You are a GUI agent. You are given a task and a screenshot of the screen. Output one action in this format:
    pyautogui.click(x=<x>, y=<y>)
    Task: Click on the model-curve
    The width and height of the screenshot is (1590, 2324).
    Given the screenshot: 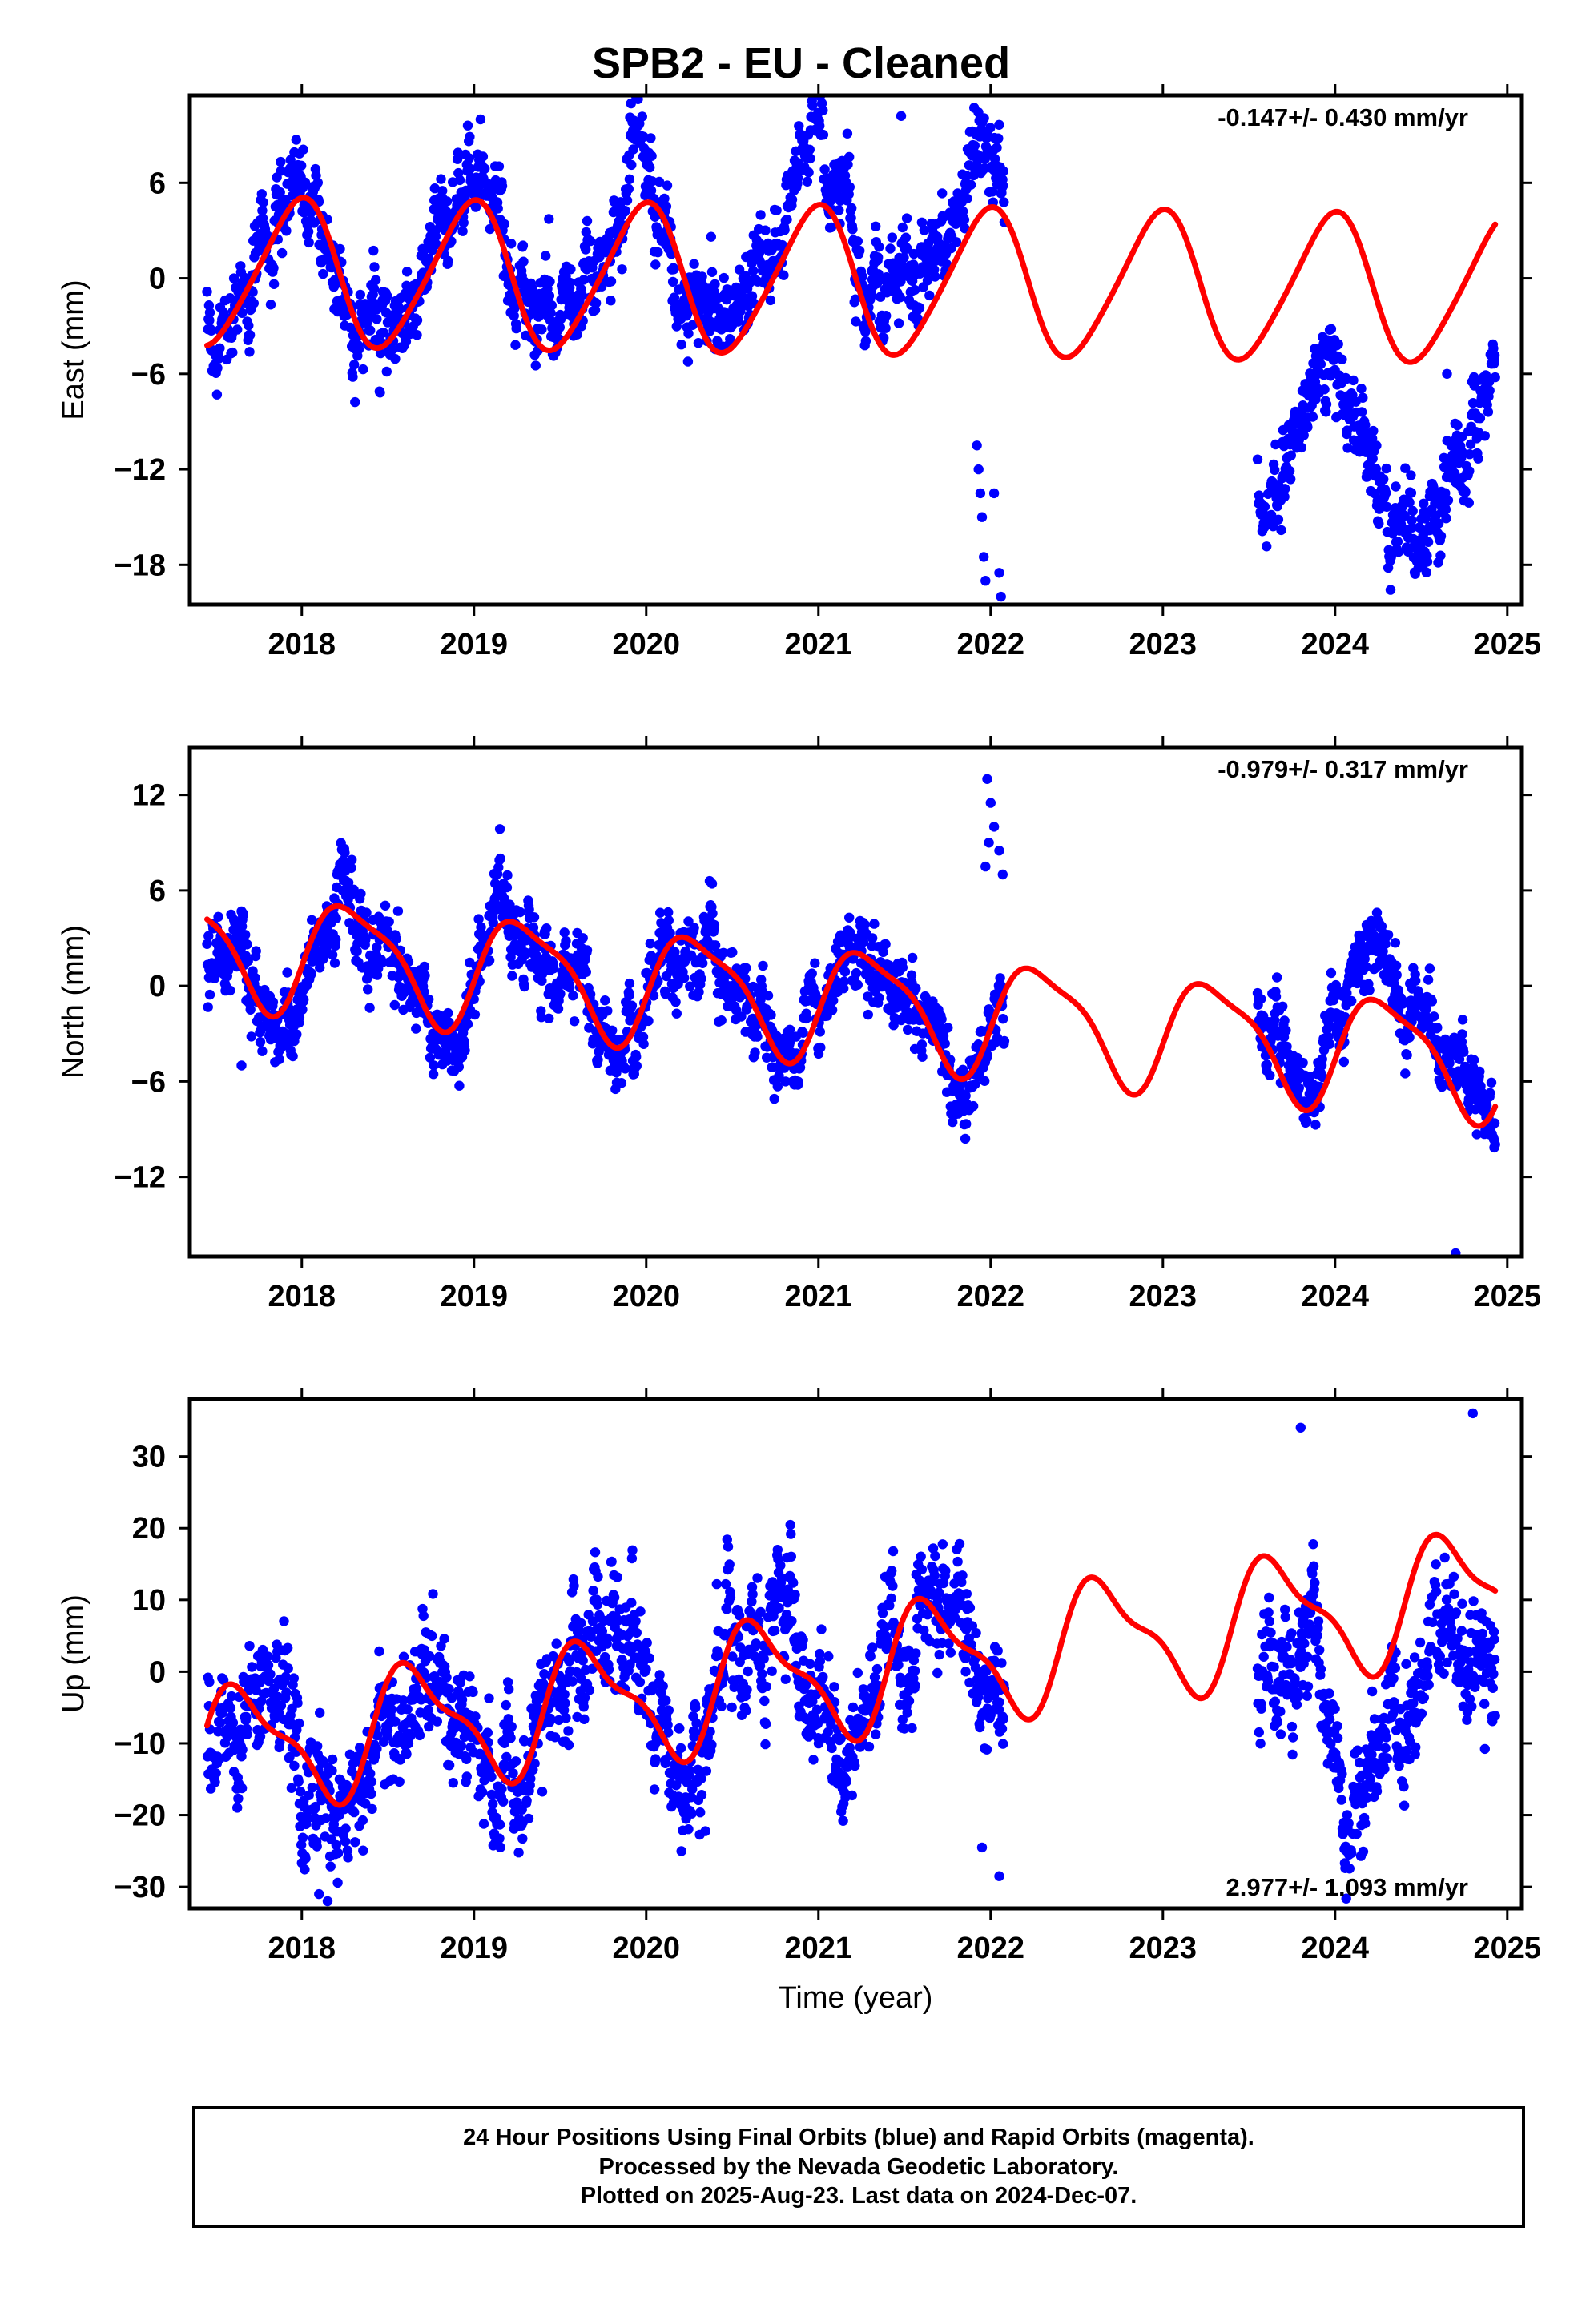 What is the action you would take?
    pyautogui.click(x=851, y=280)
    